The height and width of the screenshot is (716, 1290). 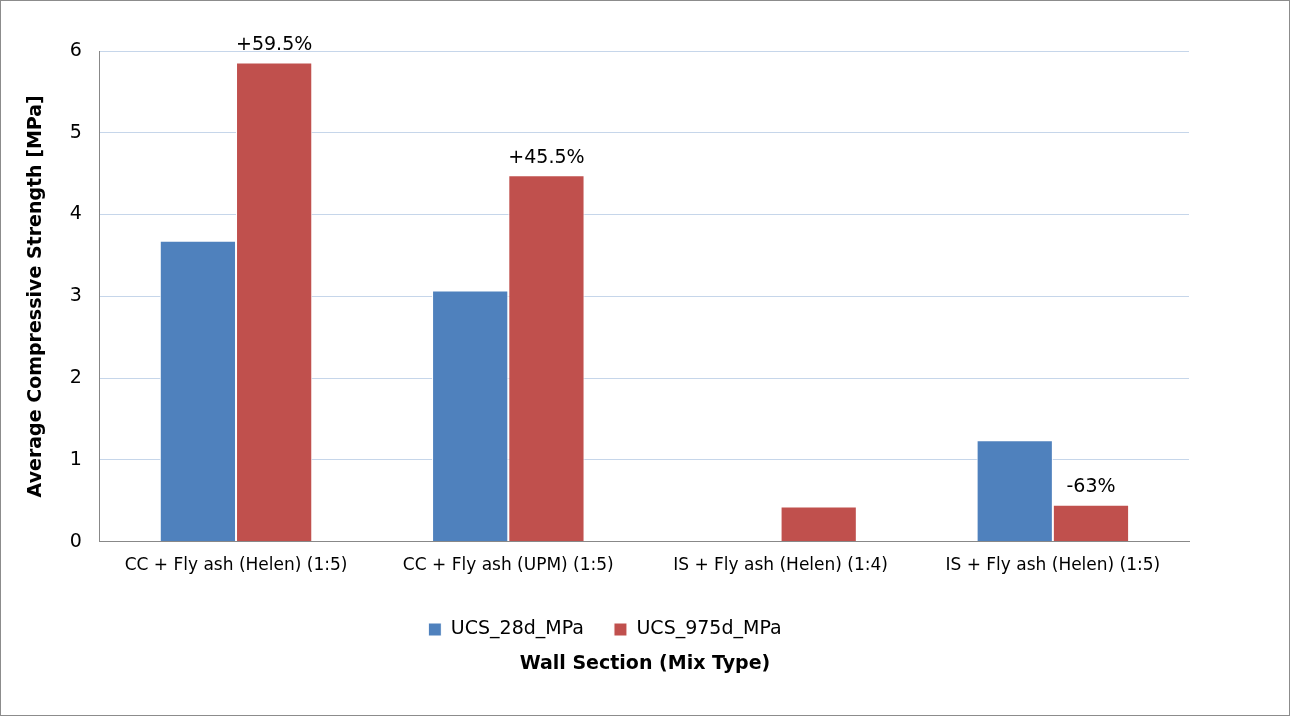 What do you see at coordinates (1053, 564) in the screenshot?
I see `x-tick-label: IS + Fly ash (Helen) (1:5)` at bounding box center [1053, 564].